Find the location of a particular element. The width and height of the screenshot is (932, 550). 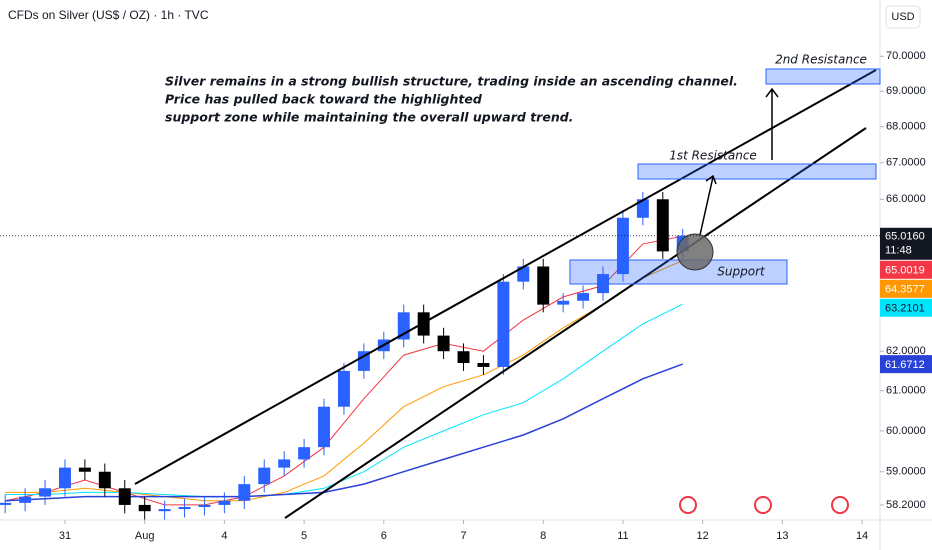

currency-button is located at coordinates (903, 17).